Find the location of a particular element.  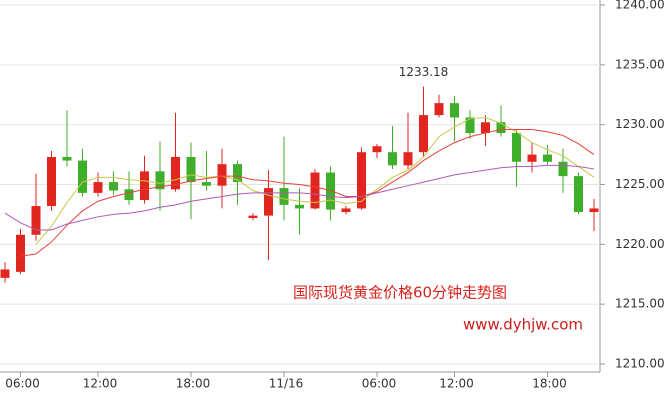

moving-average-line is located at coordinates (299, 197).